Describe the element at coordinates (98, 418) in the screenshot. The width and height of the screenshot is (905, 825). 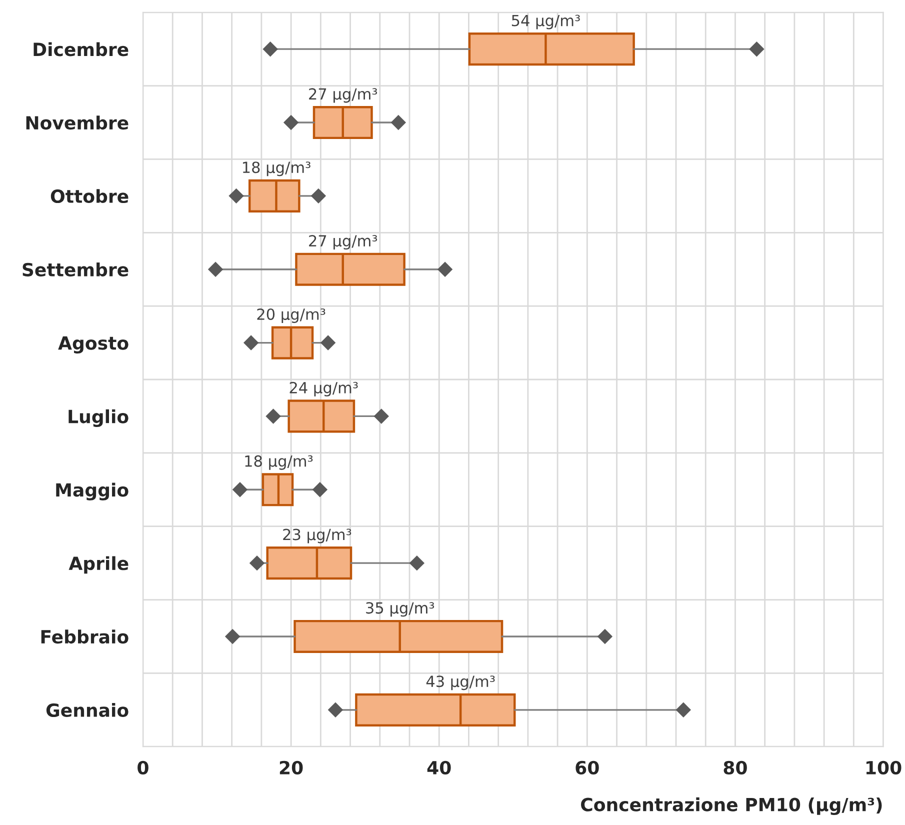
I see `y-tick-label: Luglio` at that location.